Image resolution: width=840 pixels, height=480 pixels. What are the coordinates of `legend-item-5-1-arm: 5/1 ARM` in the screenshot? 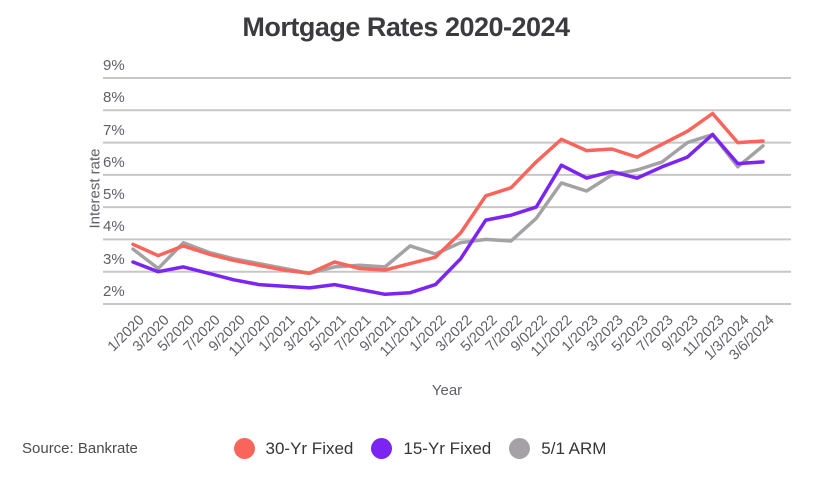 It's located at (557, 448).